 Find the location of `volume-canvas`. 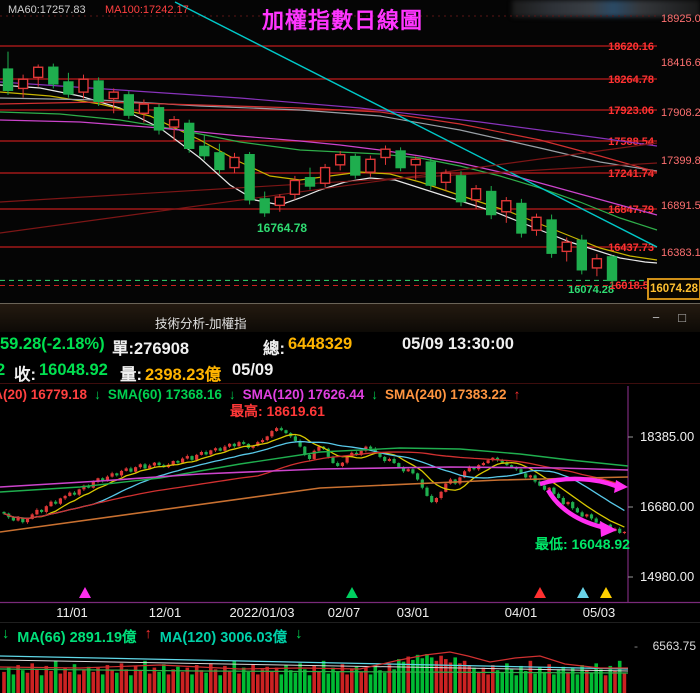

volume-canvas is located at coordinates (350, 658).